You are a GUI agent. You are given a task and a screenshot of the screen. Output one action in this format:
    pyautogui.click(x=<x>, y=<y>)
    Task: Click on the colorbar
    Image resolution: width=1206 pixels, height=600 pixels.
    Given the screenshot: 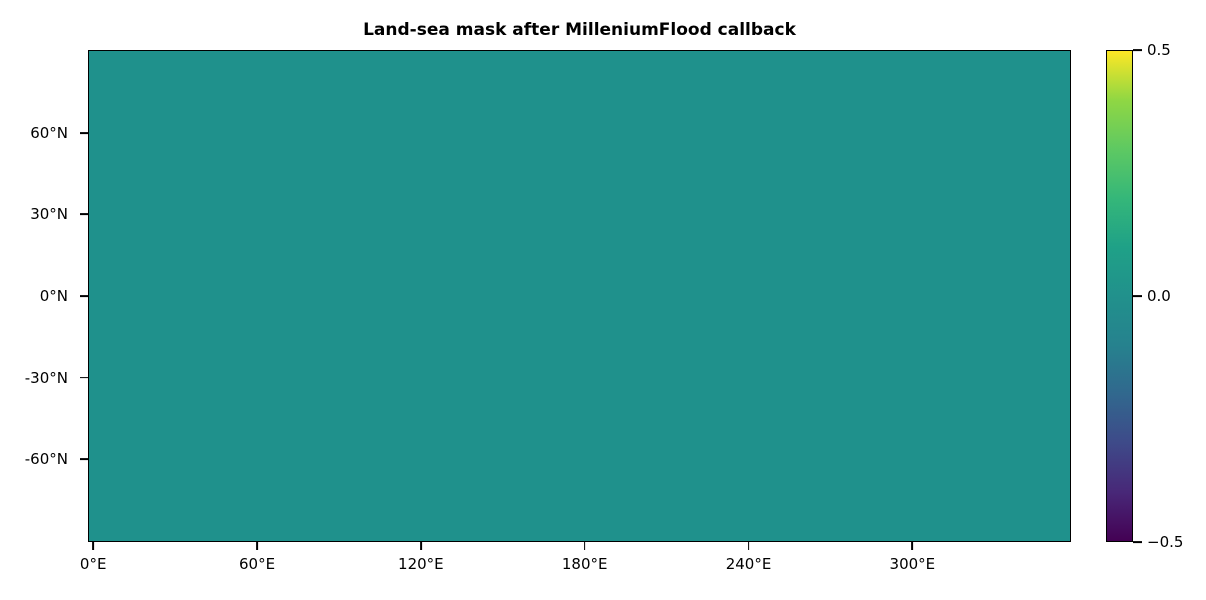 What is the action you would take?
    pyautogui.click(x=1119, y=296)
    